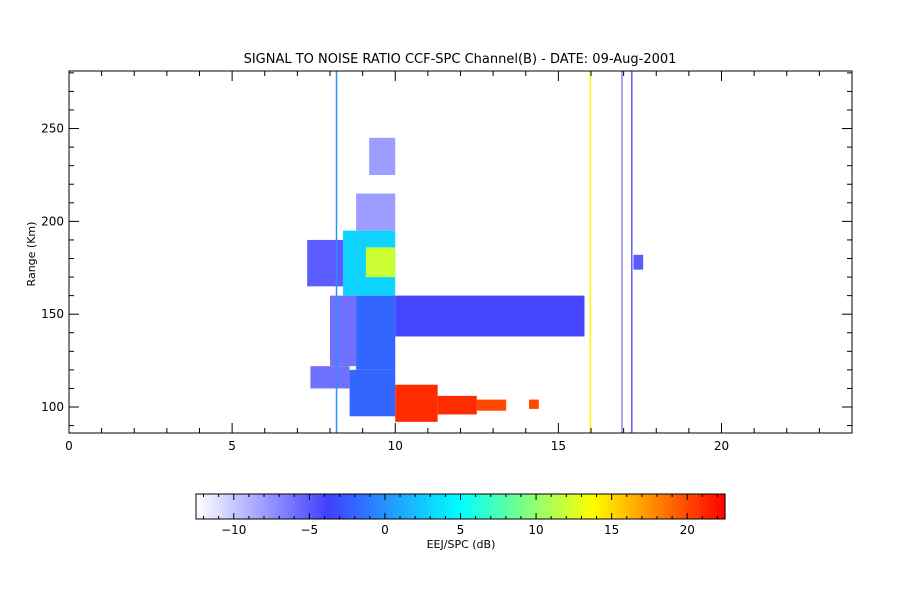 This screenshot has width=900, height=600. I want to click on x-tick-label: 0, so click(69, 446).